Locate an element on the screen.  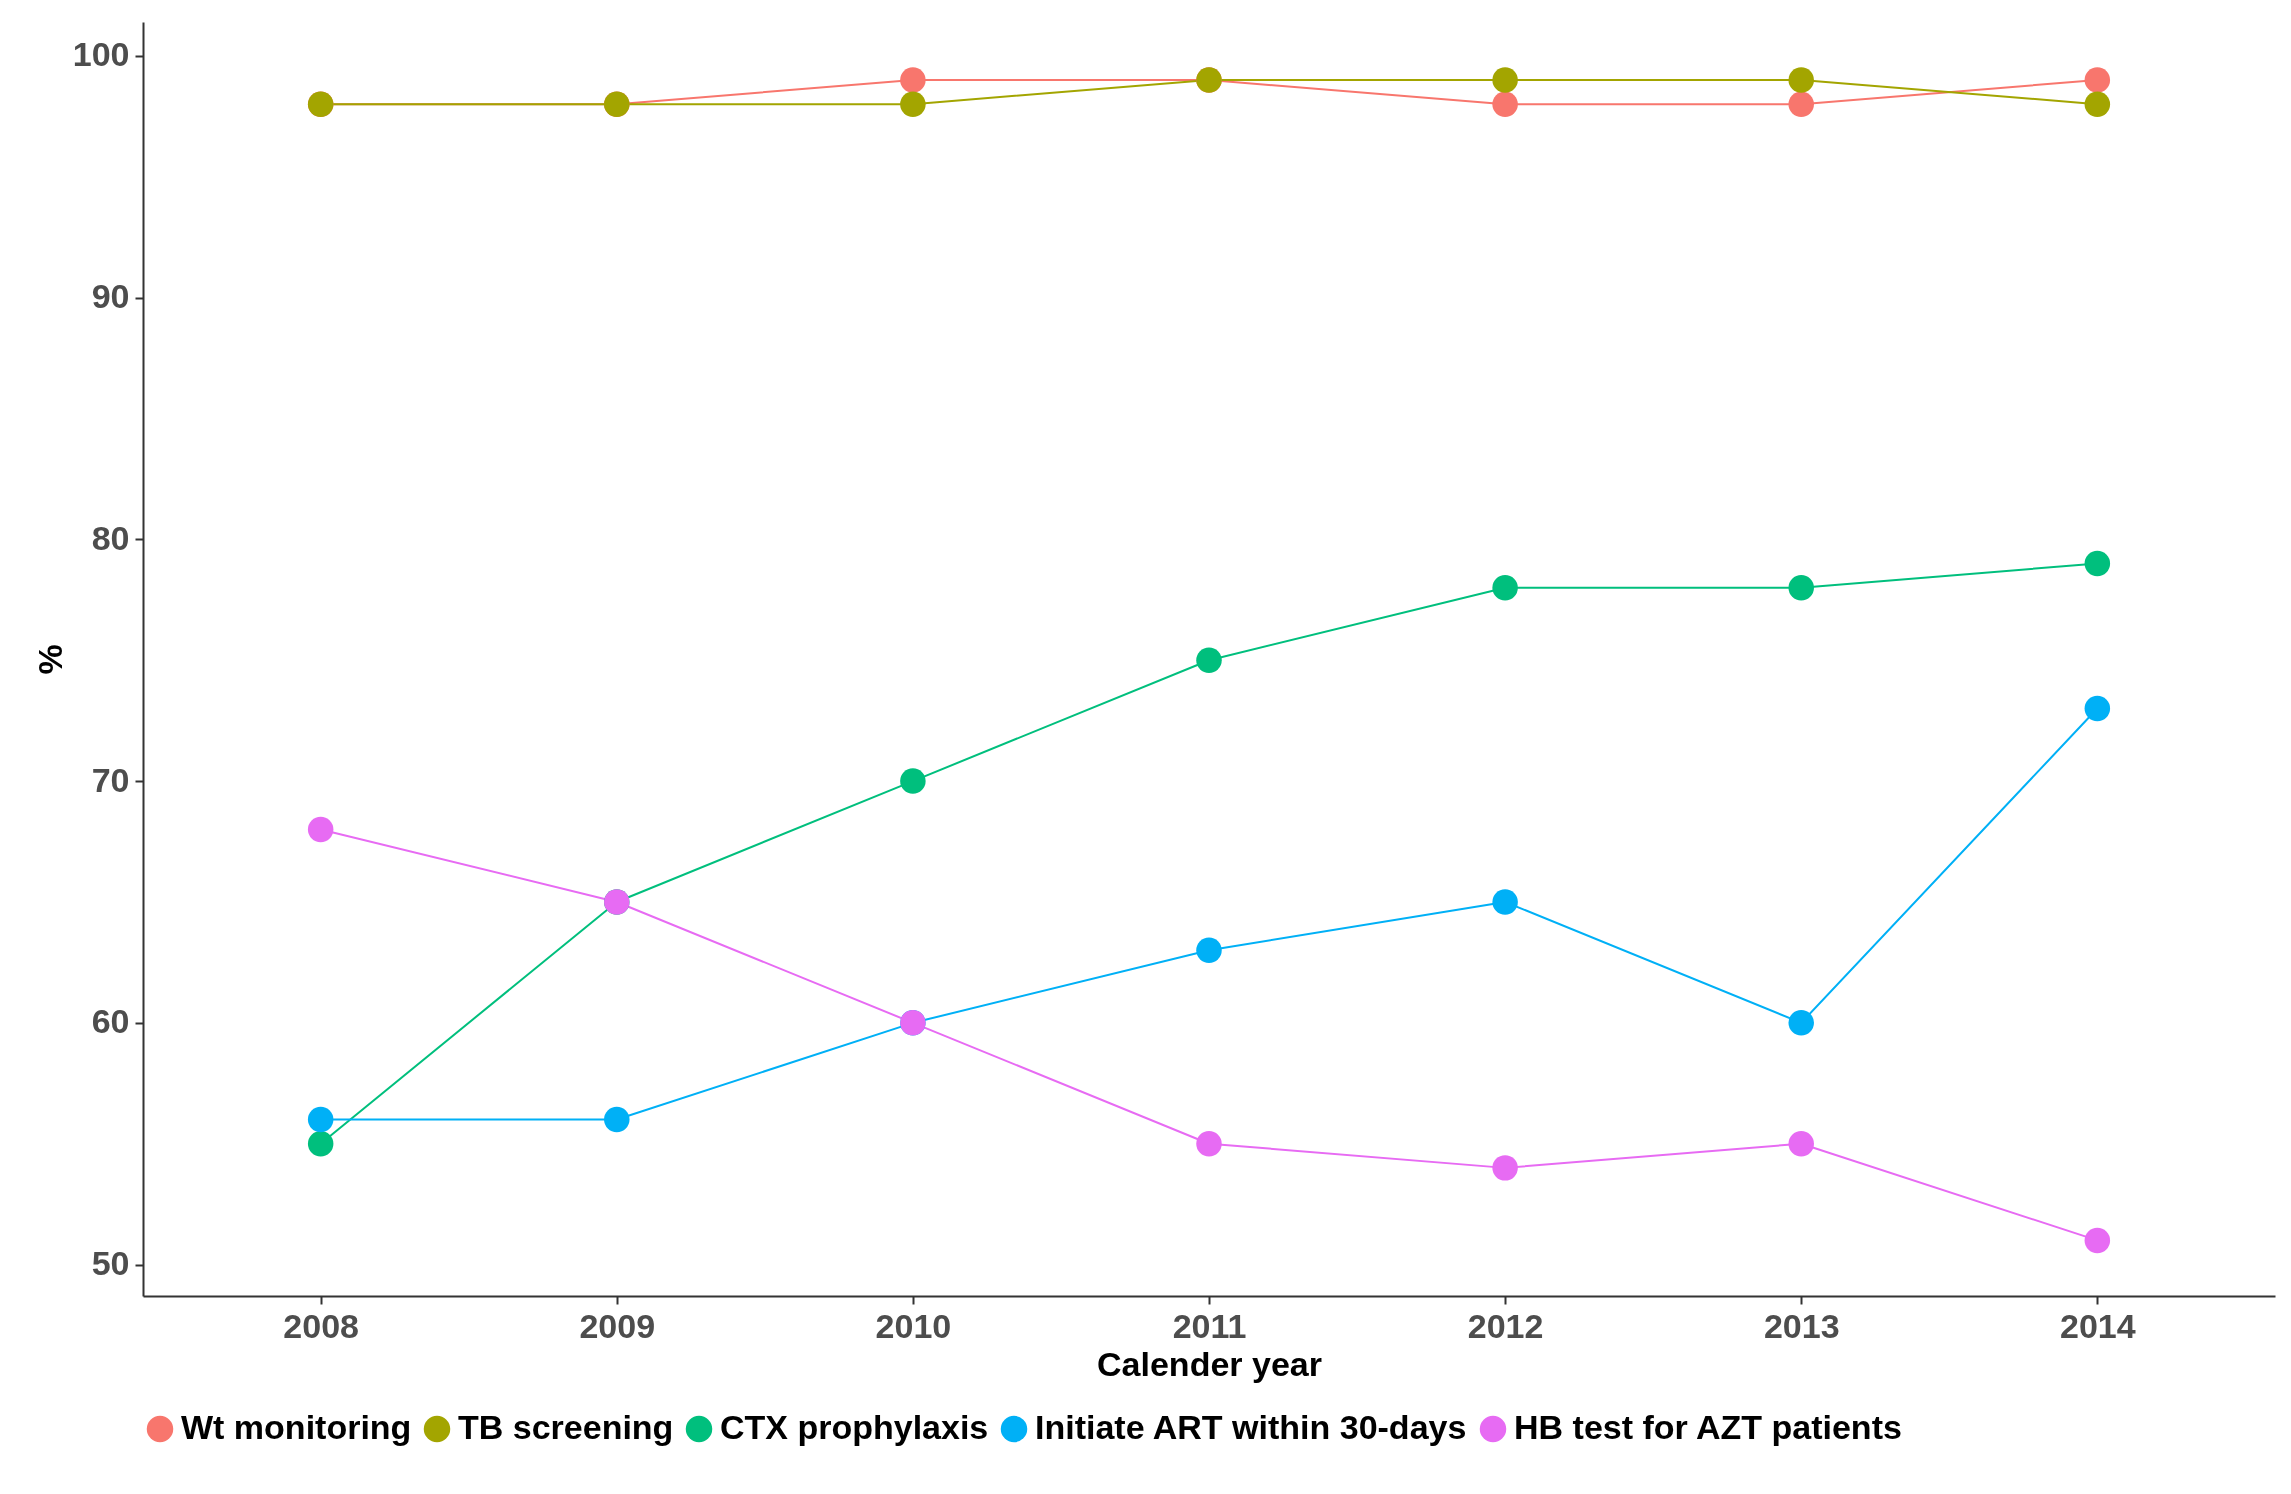
x-tick-label: 2014 is located at coordinates (2098, 1325).